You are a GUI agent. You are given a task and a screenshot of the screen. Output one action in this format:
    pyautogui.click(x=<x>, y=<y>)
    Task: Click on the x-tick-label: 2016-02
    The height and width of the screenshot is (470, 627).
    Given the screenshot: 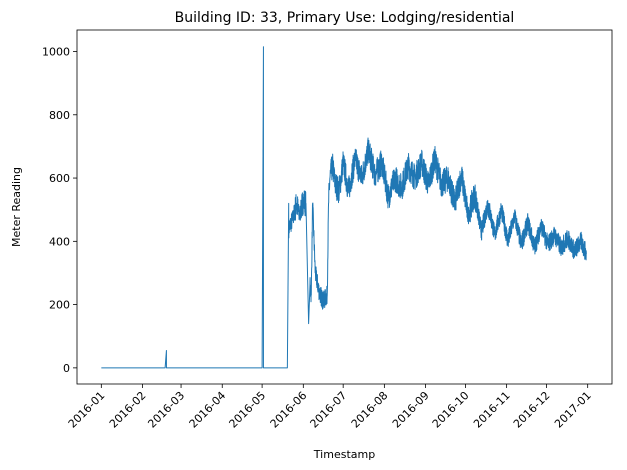 What is the action you would take?
    pyautogui.click(x=128, y=410)
    